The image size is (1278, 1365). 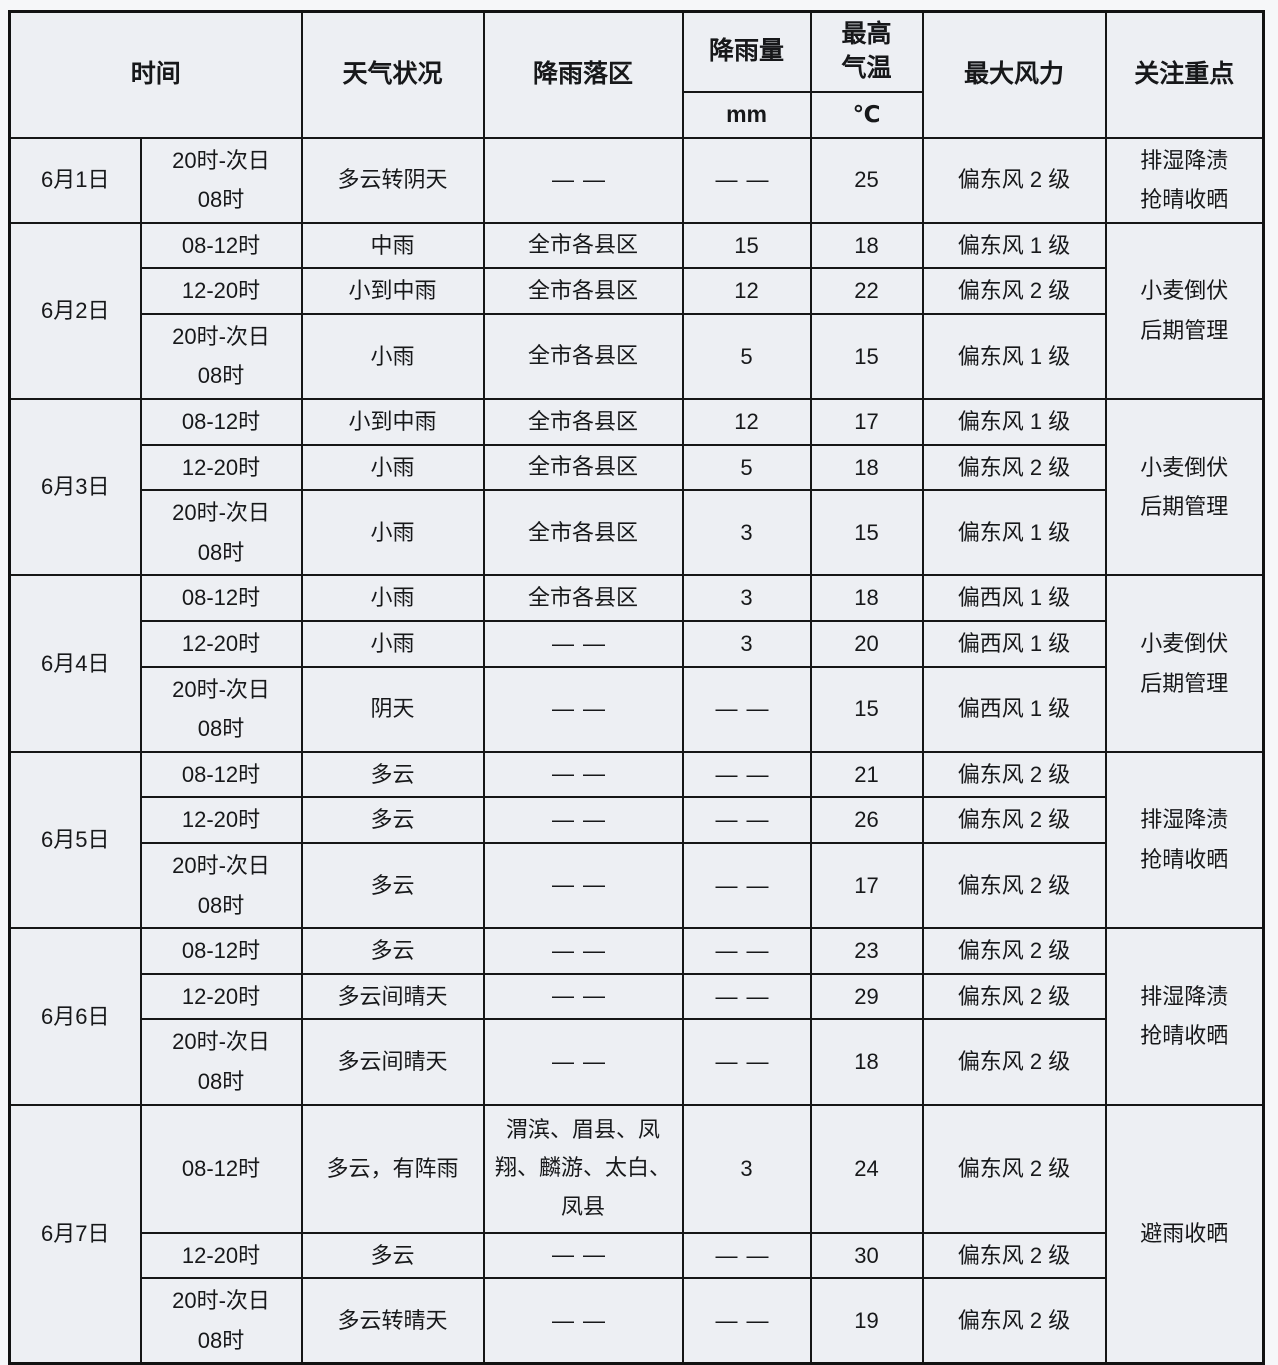 I want to click on cell-rainfall: 15, so click(x=746, y=245).